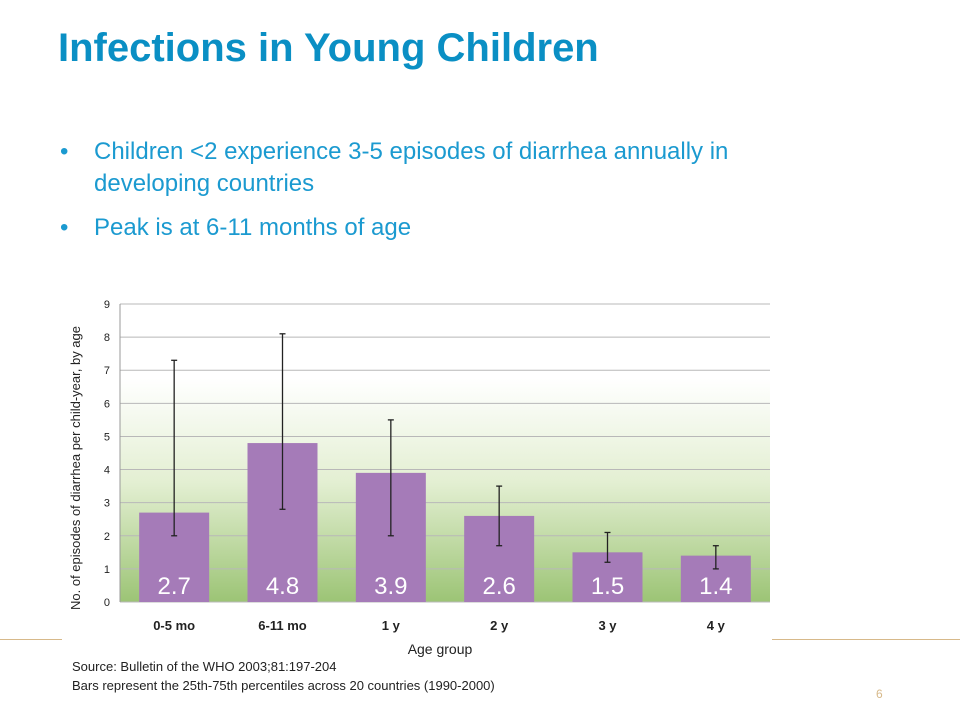  What do you see at coordinates (107, 603) in the screenshot?
I see `y-tick-label: 0` at bounding box center [107, 603].